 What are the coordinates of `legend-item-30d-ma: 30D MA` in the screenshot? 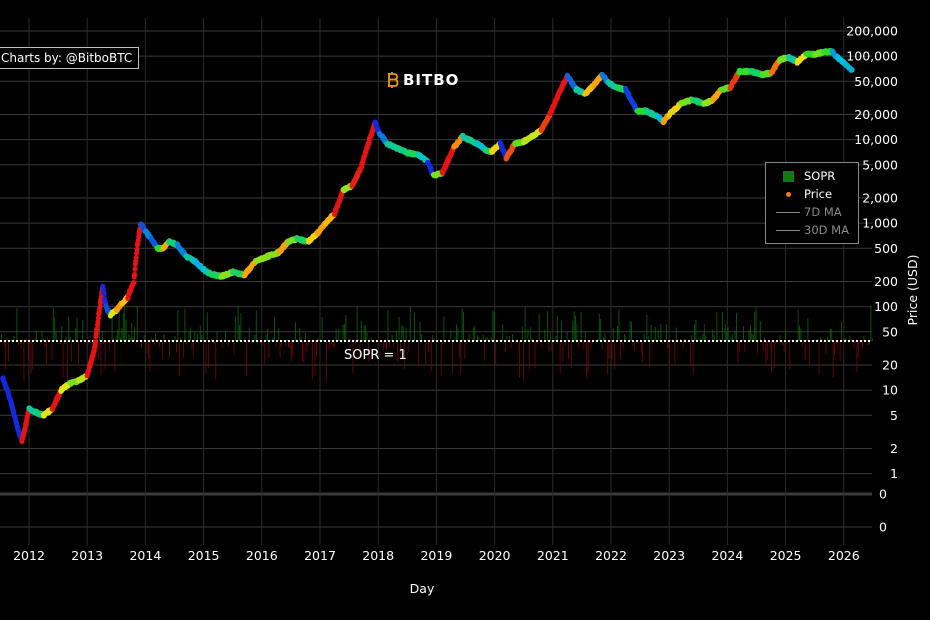 It's located at (812, 230).